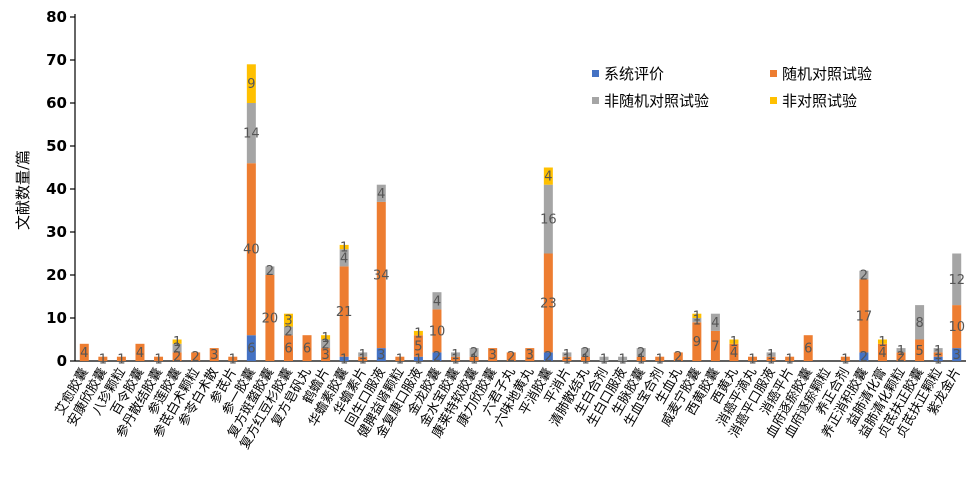 The width and height of the screenshot is (968, 500). I want to click on data-label: 34, so click(381, 276).